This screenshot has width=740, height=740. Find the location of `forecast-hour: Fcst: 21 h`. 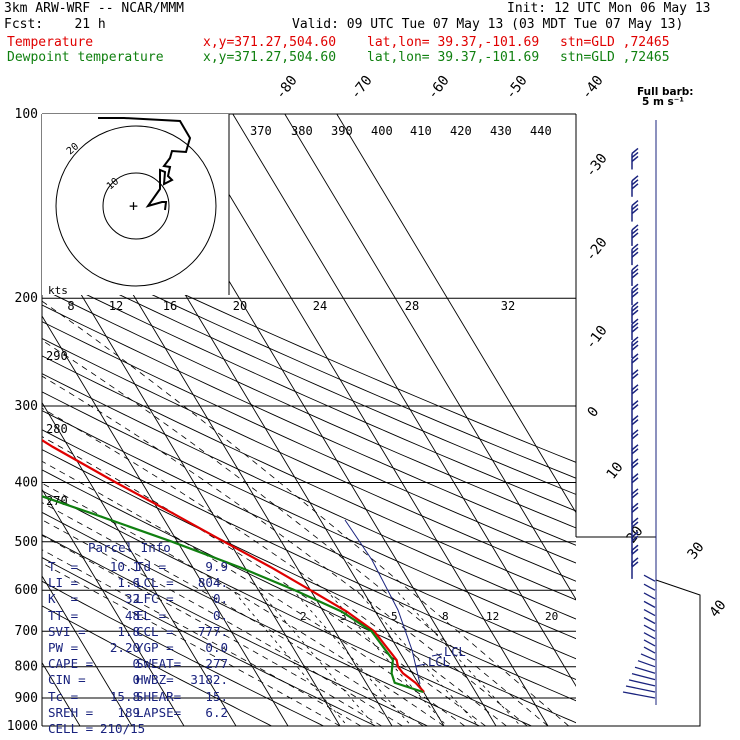

forecast-hour: Fcst: 21 h is located at coordinates (55, 24).